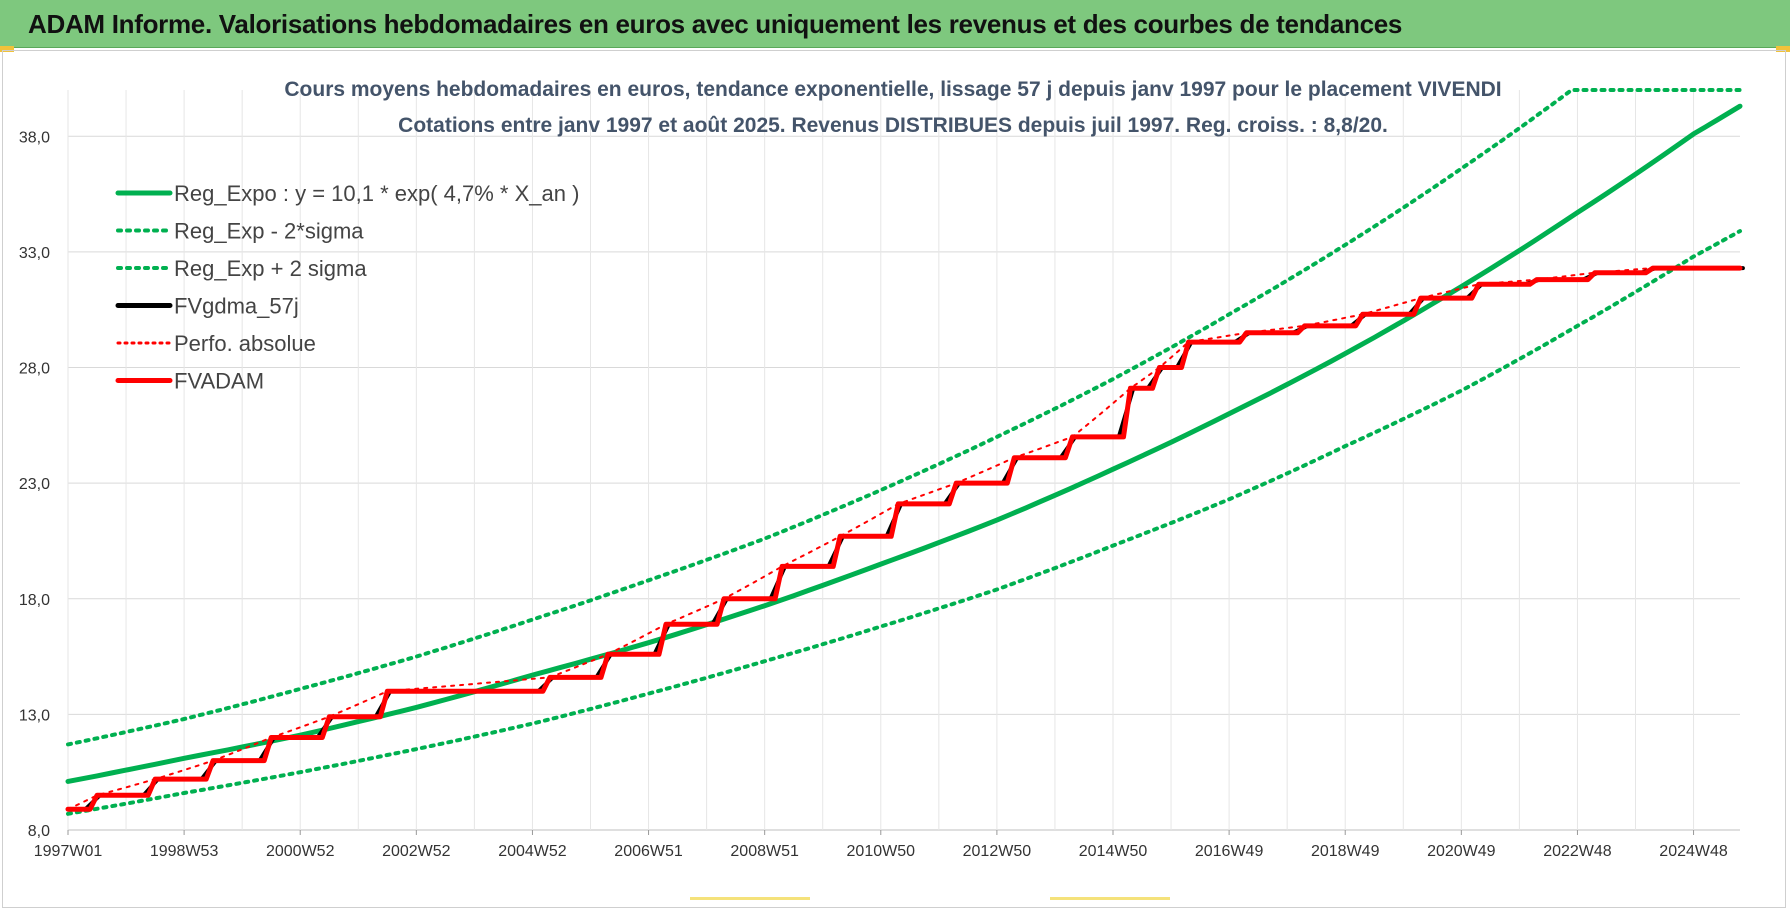  I want to click on x-tick-label: 1997W01, so click(68, 851).